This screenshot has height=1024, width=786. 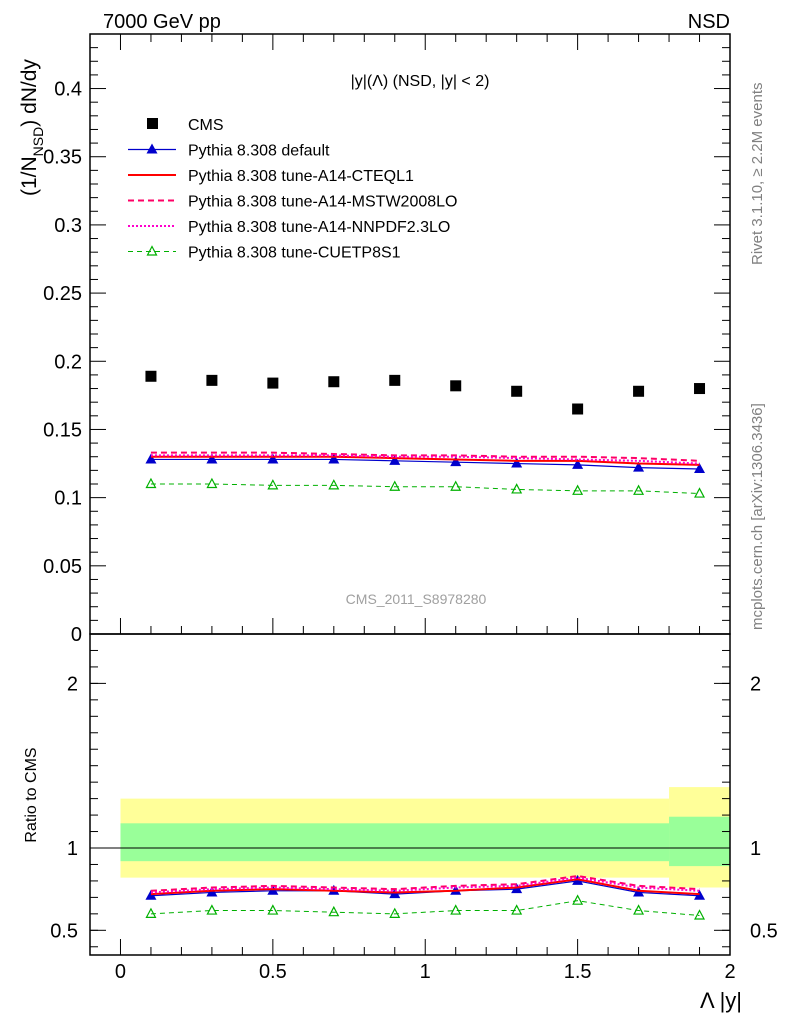 I want to click on x-tick-label: 0, so click(x=120, y=972).